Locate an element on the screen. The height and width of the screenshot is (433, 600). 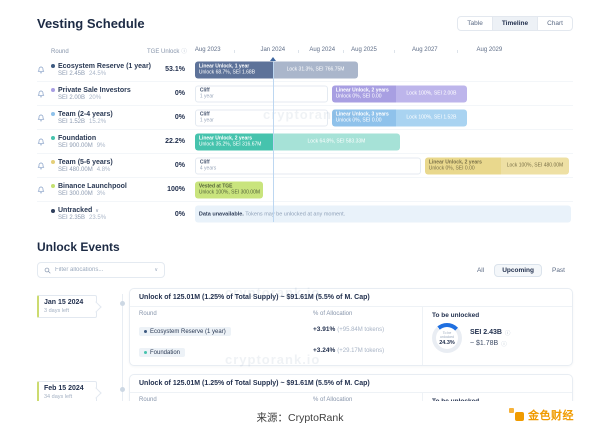
event-date: Jan 15 2024 is located at coordinates (64, 302).